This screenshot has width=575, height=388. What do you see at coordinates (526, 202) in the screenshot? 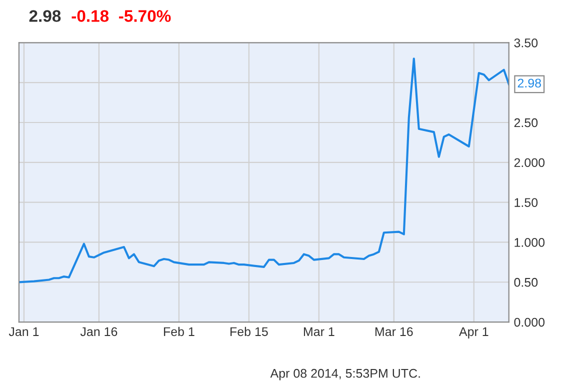
I see `y-tick-label: 1.50` at bounding box center [526, 202].